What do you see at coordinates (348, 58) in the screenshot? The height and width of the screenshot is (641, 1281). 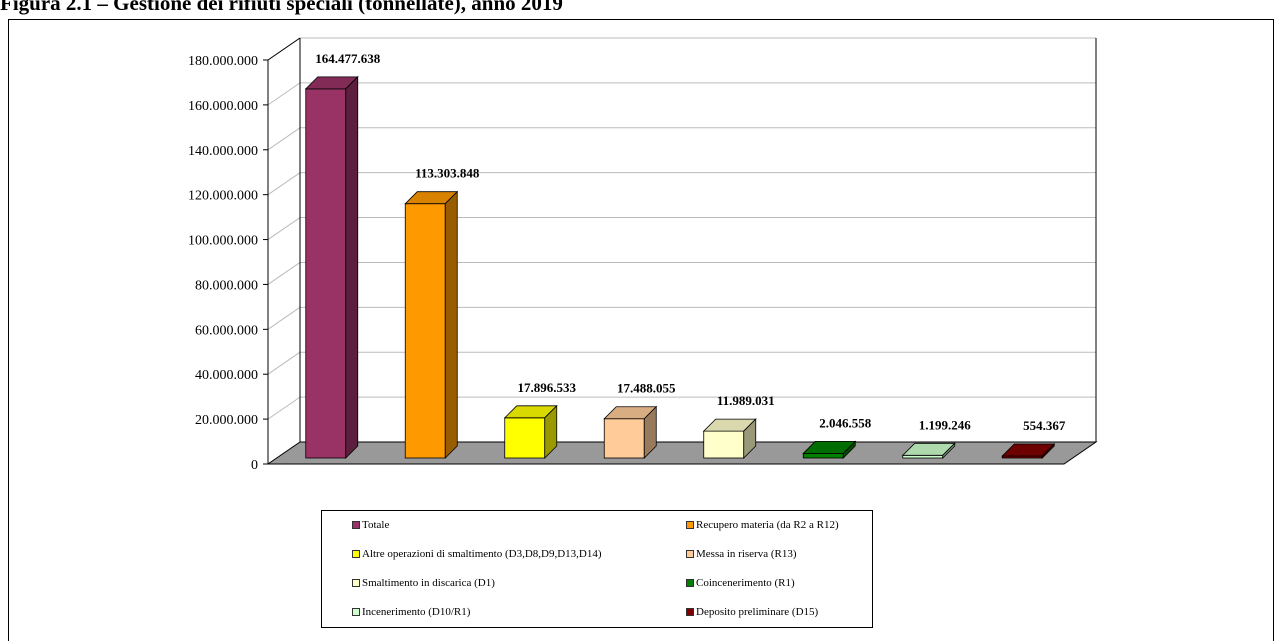 I see `data-label: 164.477.638` at bounding box center [348, 58].